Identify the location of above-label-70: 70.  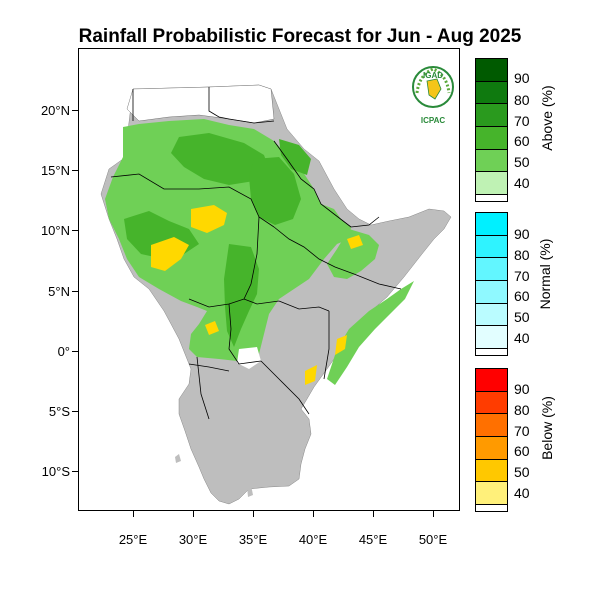
(522, 121).